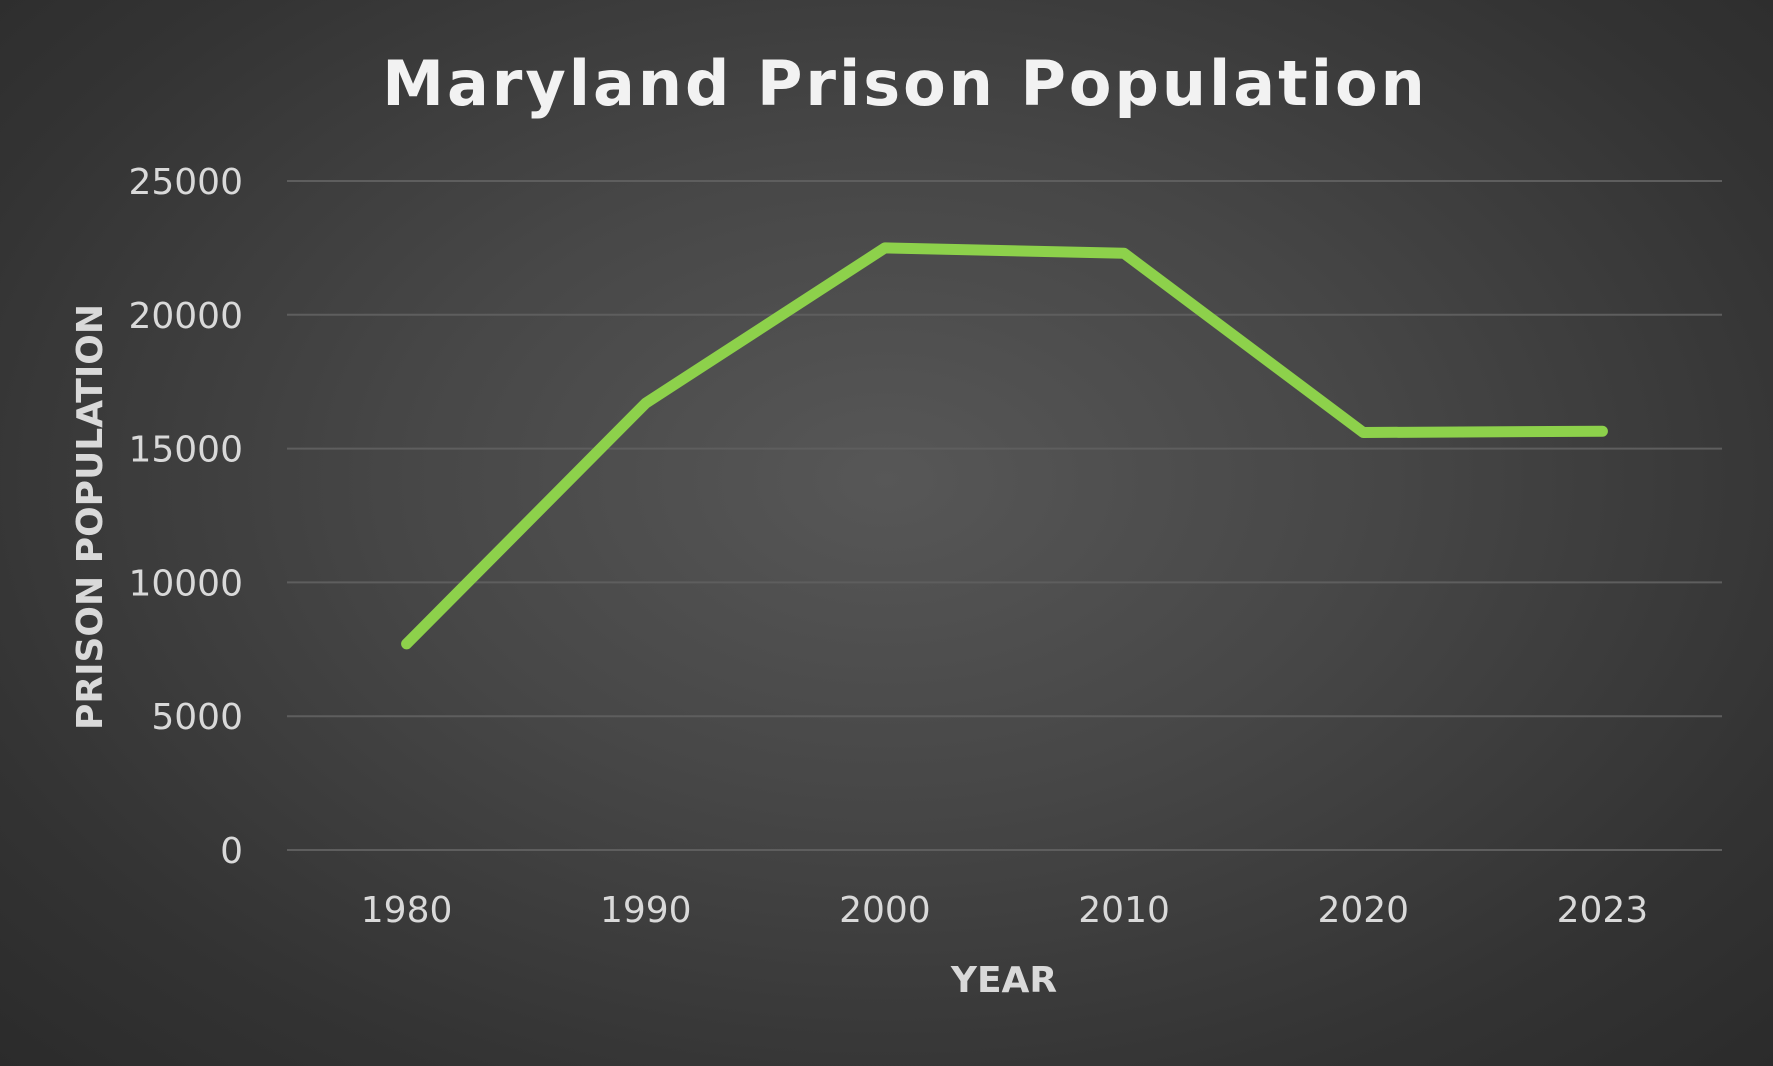 Image resolution: width=1773 pixels, height=1066 pixels. What do you see at coordinates (185, 182) in the screenshot?
I see `y-tick-label: 25000` at bounding box center [185, 182].